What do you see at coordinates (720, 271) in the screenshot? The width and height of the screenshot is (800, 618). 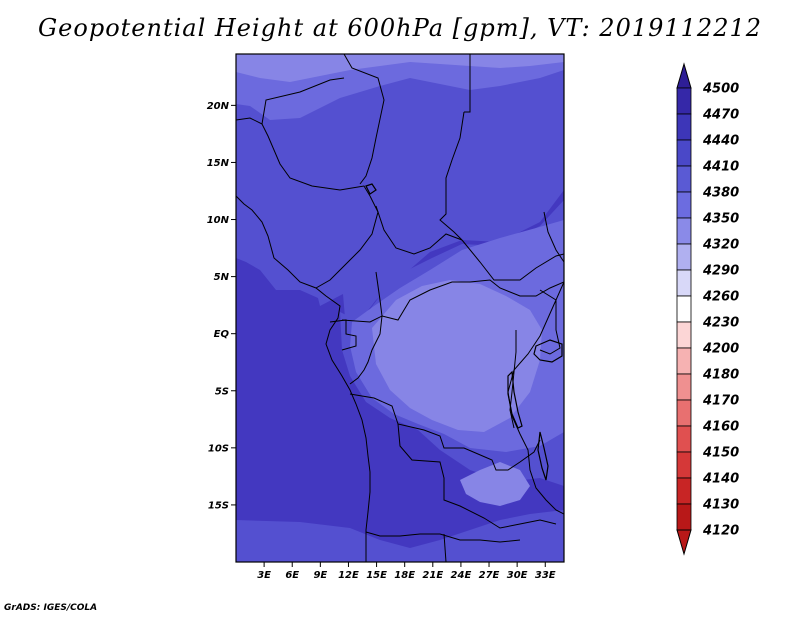 I see `colorbar-label: 4290` at bounding box center [720, 271].